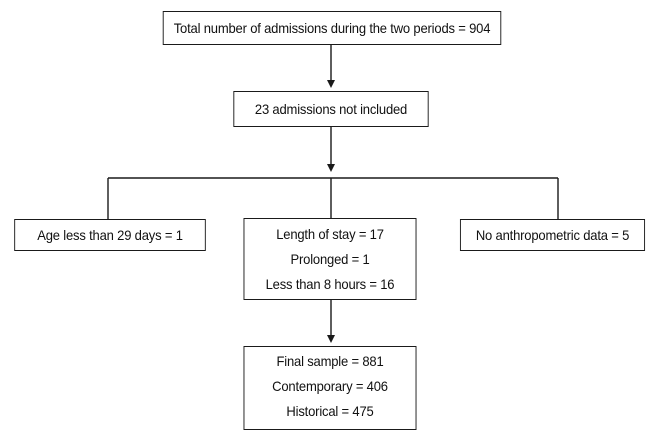 The height and width of the screenshot is (430, 655). I want to click on anthropometric-exclusion-box: No anthropometric data = 5, so click(552, 235).